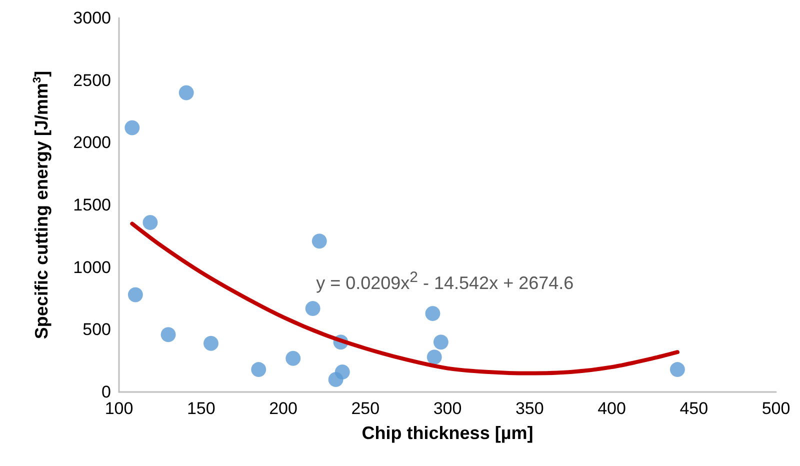  What do you see at coordinates (612, 408) in the screenshot?
I see `x-tick-label: 400` at bounding box center [612, 408].